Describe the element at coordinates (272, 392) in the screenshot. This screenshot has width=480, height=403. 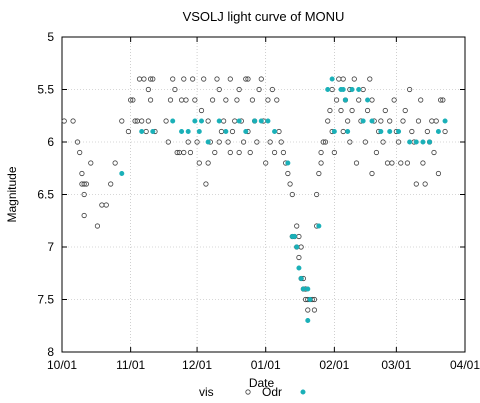
I see `legend-label-odr: Odr` at that location.